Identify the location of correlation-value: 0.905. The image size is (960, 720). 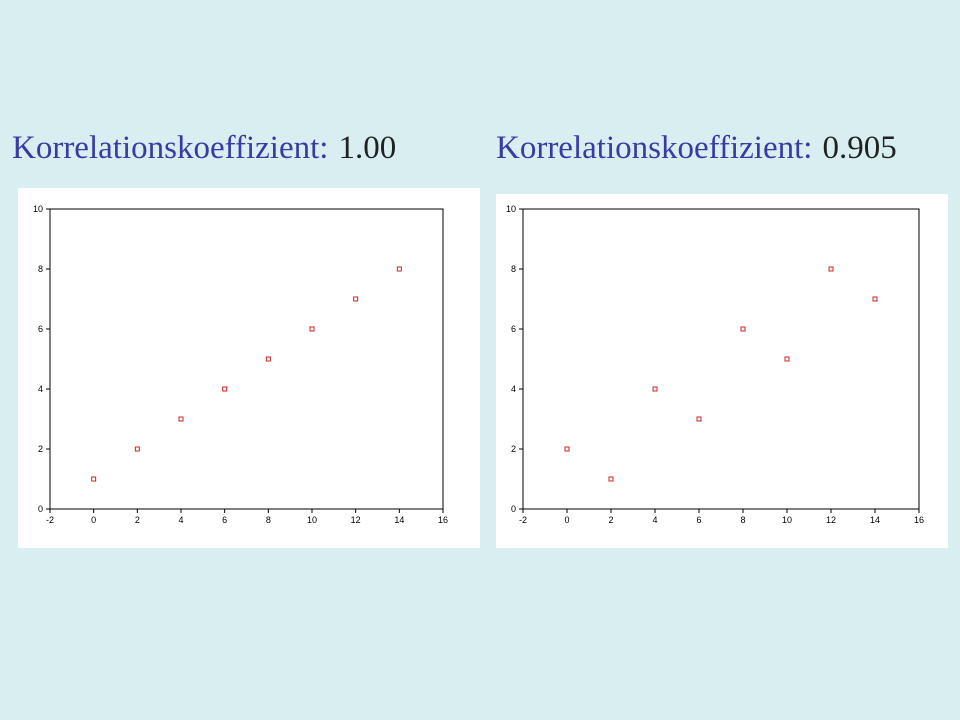
(859, 148).